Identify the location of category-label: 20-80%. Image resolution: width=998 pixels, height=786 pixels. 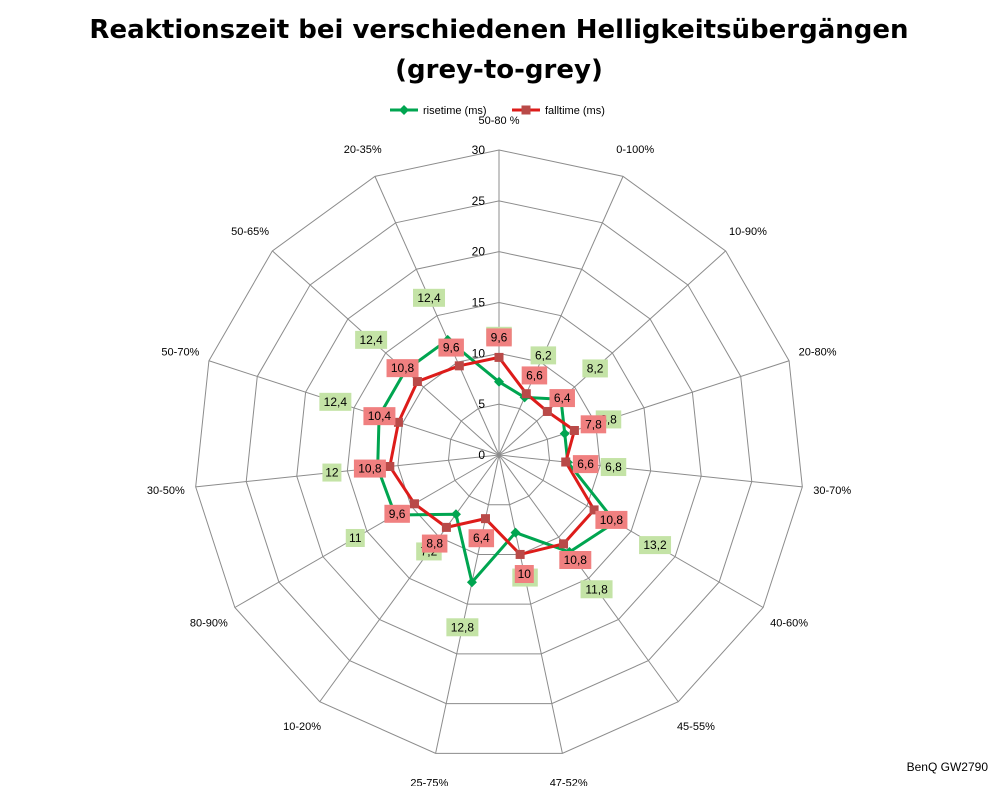
(818, 352).